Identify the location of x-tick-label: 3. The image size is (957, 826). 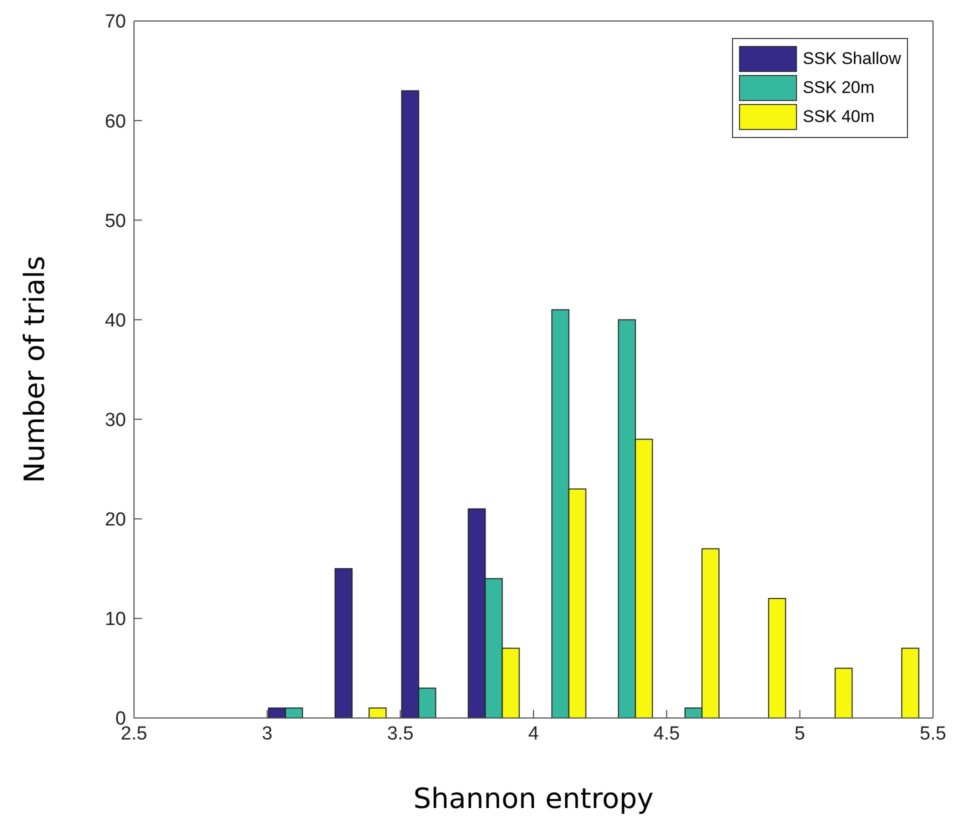
(267, 733).